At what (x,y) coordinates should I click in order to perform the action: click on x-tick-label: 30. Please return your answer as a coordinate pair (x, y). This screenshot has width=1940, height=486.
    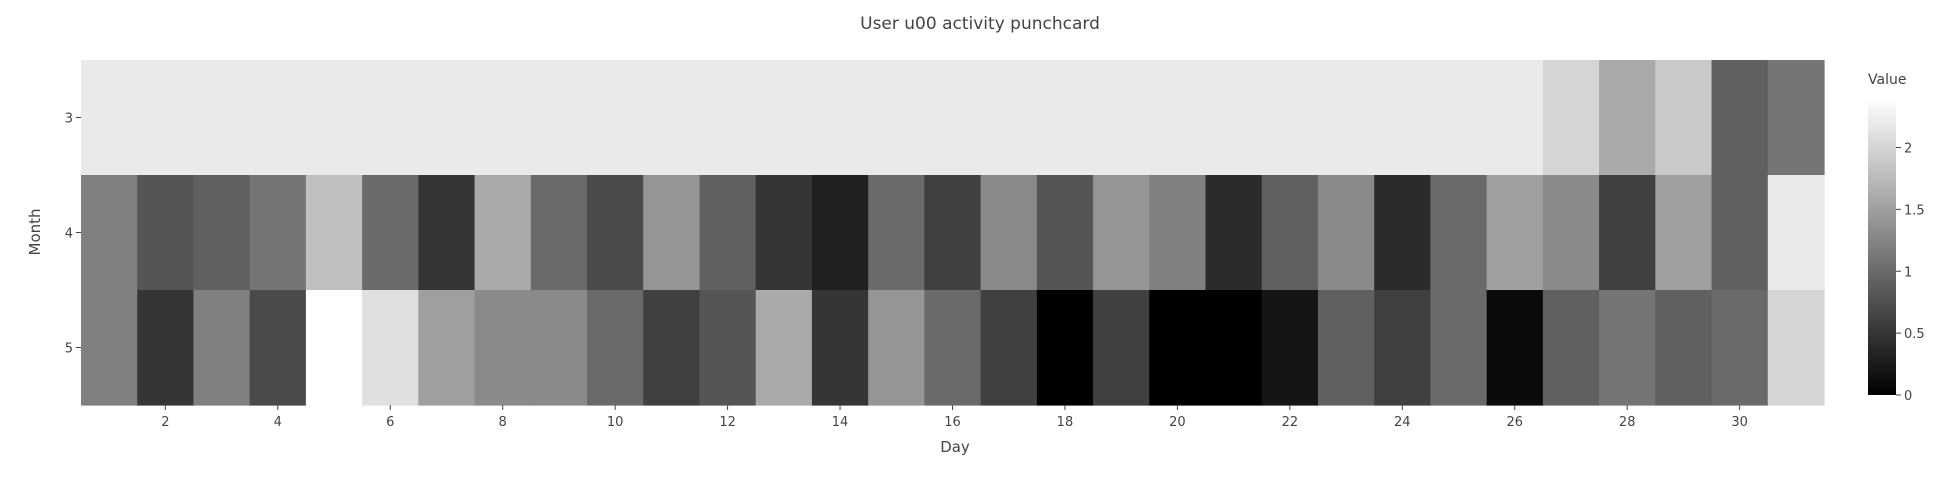
    Looking at the image, I should click on (1739, 422).